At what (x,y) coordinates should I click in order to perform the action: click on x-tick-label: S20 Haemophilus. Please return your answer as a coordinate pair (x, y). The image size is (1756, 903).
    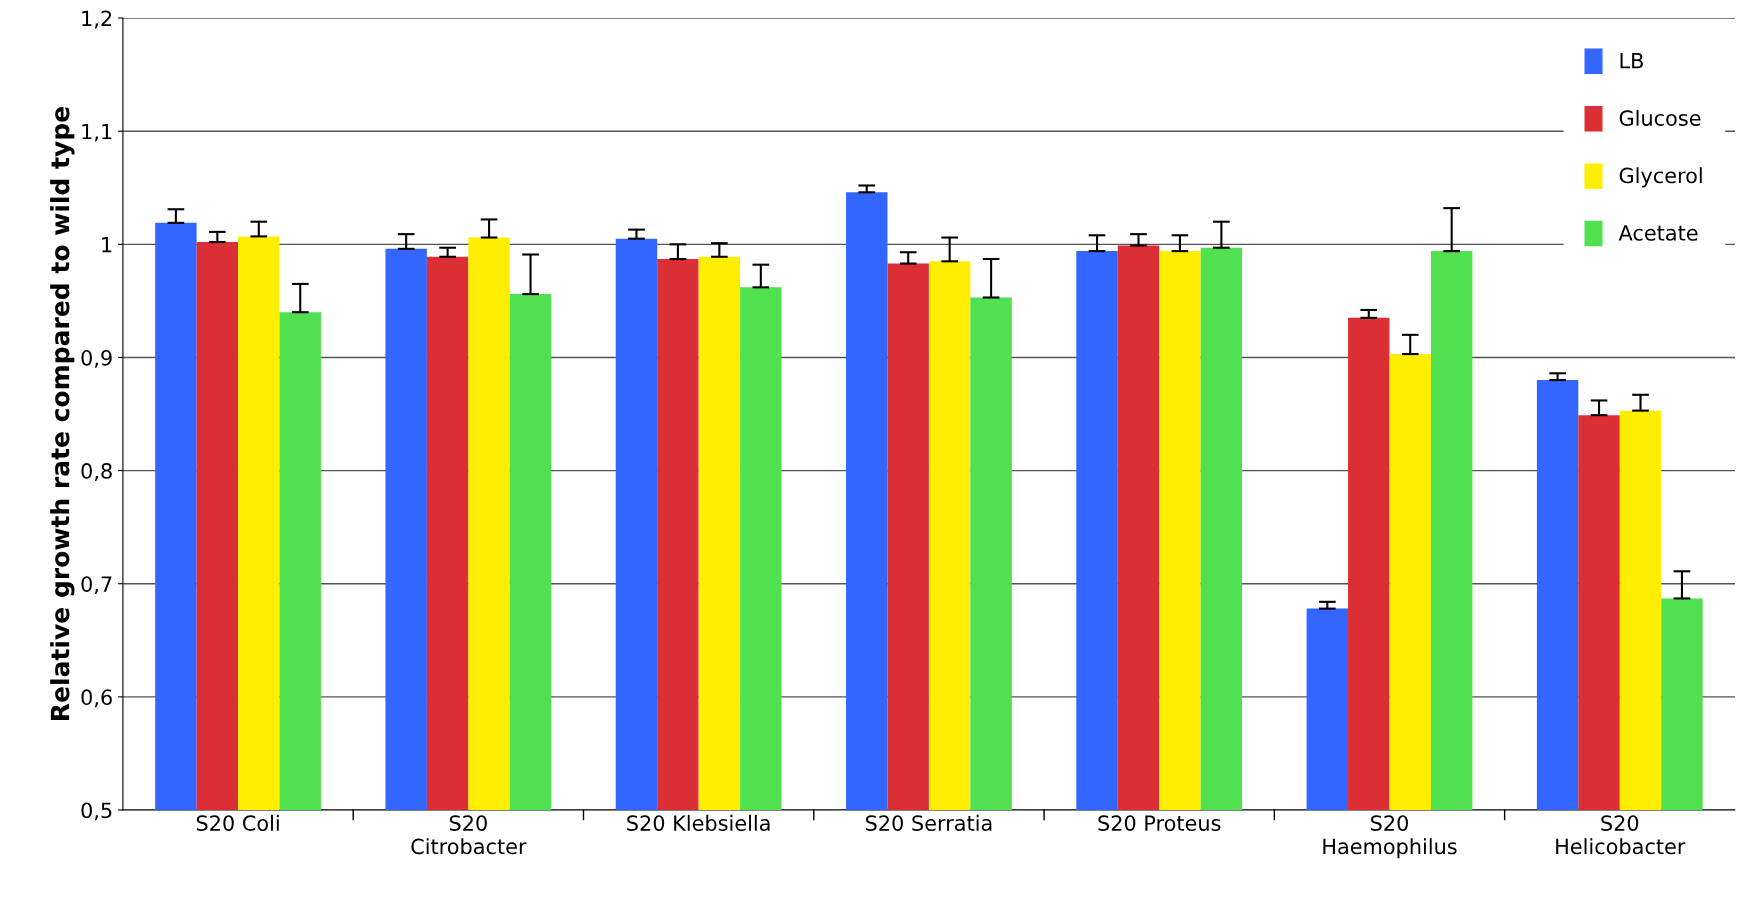
    Looking at the image, I should click on (1390, 837).